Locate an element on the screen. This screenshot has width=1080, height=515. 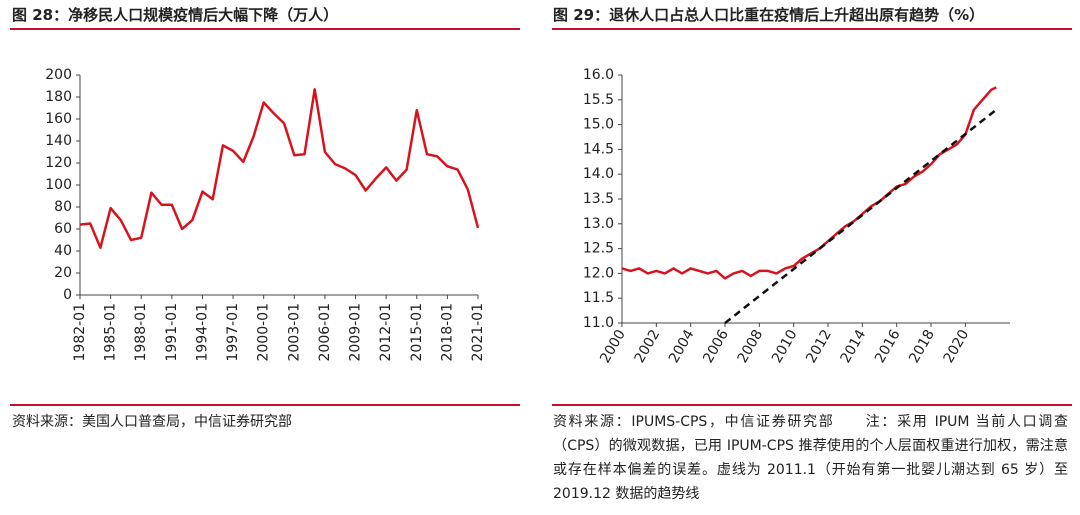
x-tick-label: 2012-01 is located at coordinates (386, 332).